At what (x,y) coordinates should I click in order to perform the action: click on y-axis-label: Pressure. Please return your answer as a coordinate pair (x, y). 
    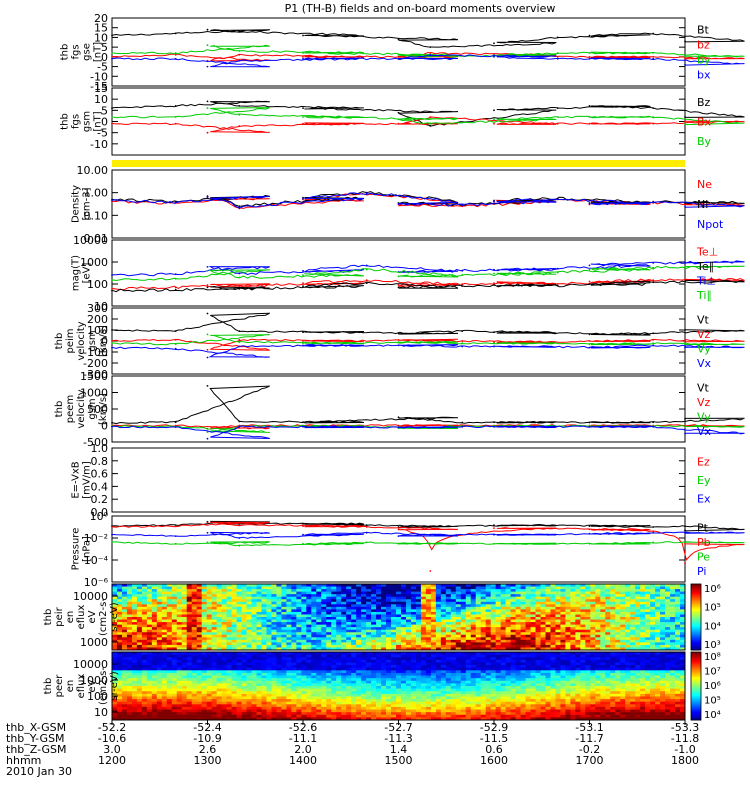
    Looking at the image, I should click on (76, 549).